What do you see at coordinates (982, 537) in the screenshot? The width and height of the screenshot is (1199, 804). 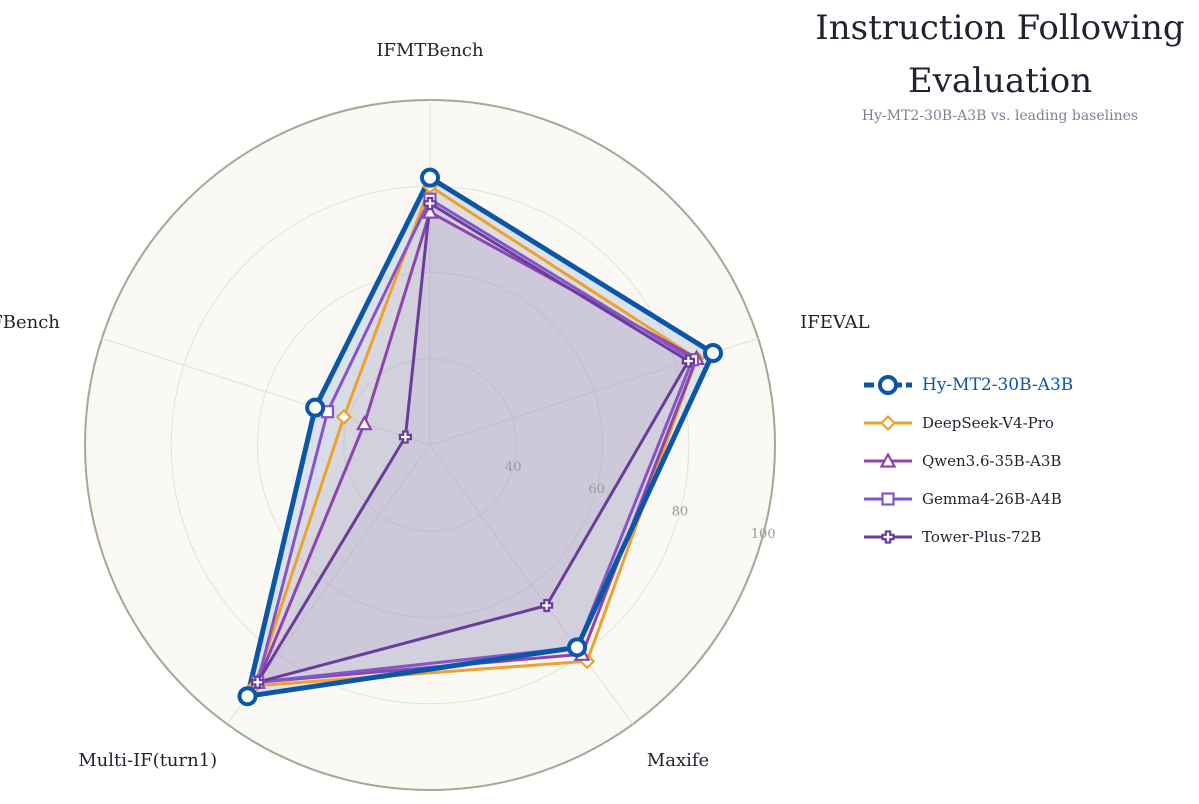 I see `legend-label-tower-plus-72b: Tower-Plus-72B` at bounding box center [982, 537].